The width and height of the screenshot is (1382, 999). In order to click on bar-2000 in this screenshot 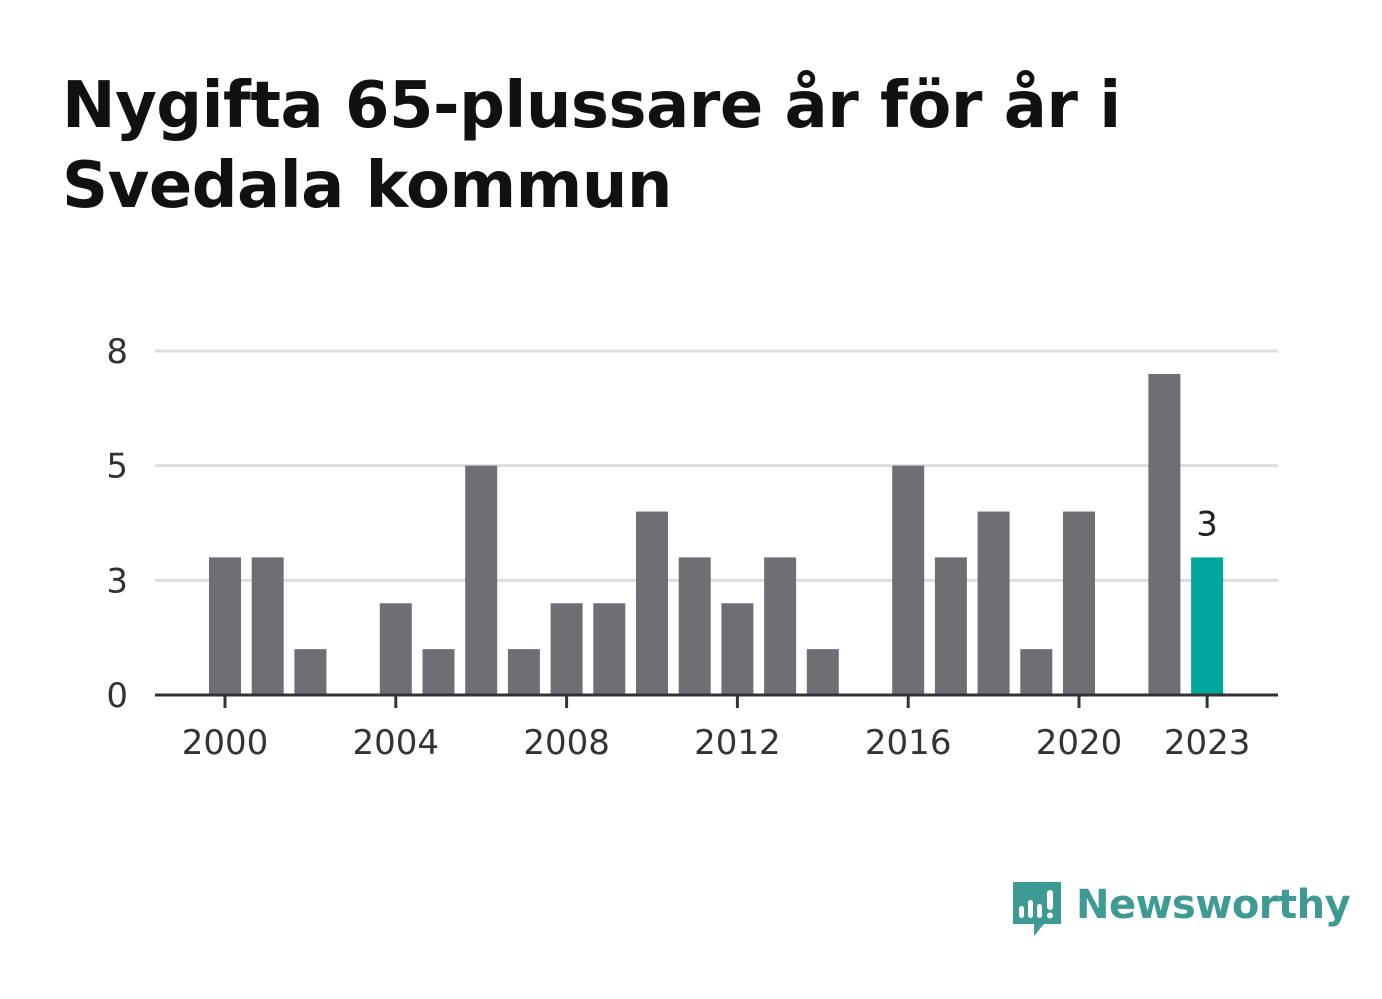, I will do `click(225, 626)`.